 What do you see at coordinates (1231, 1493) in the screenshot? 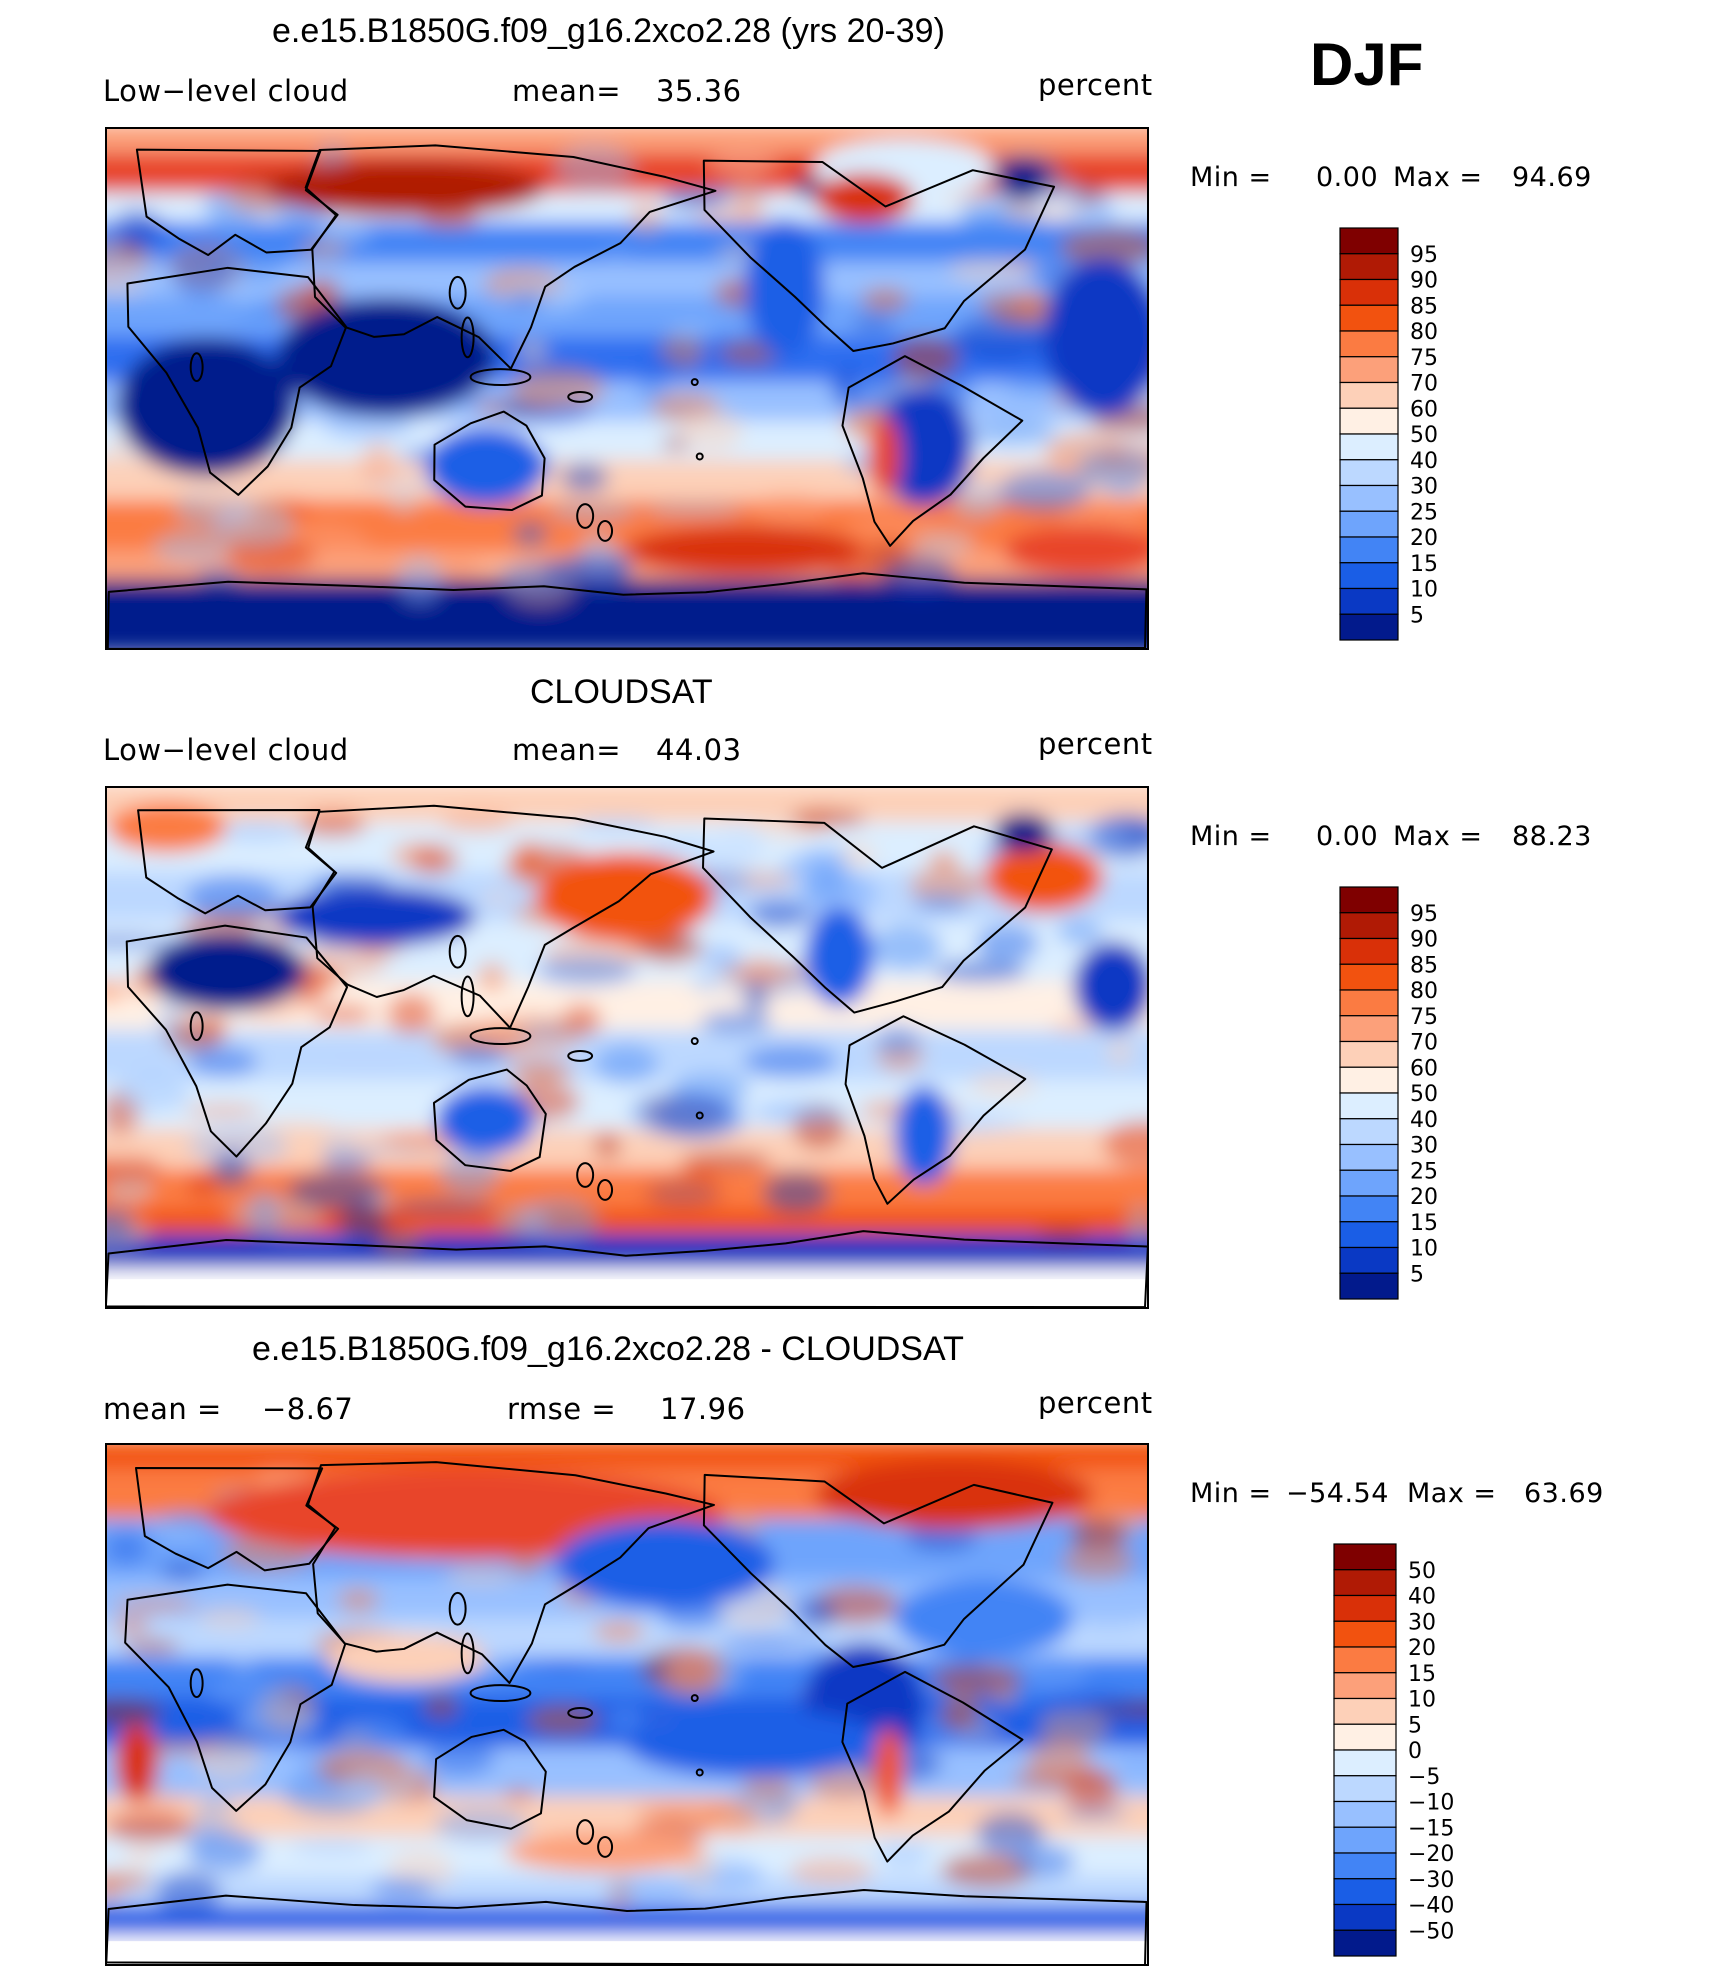
I see `min-label-diff: Min =` at bounding box center [1231, 1493].